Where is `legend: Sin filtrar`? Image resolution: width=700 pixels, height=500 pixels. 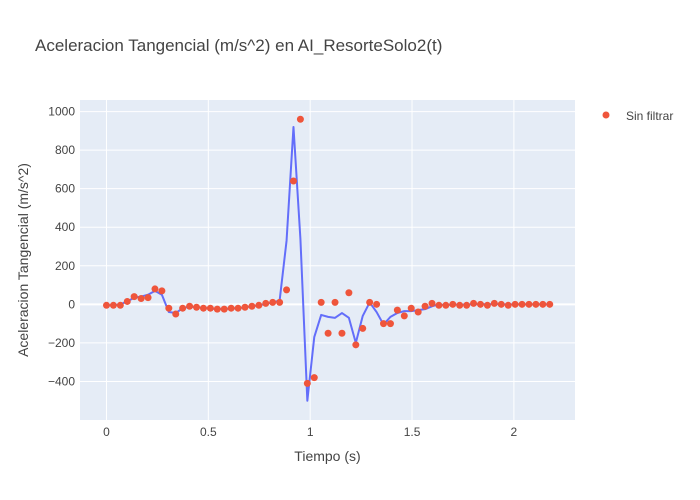 legend: Sin filtrar is located at coordinates (638, 116).